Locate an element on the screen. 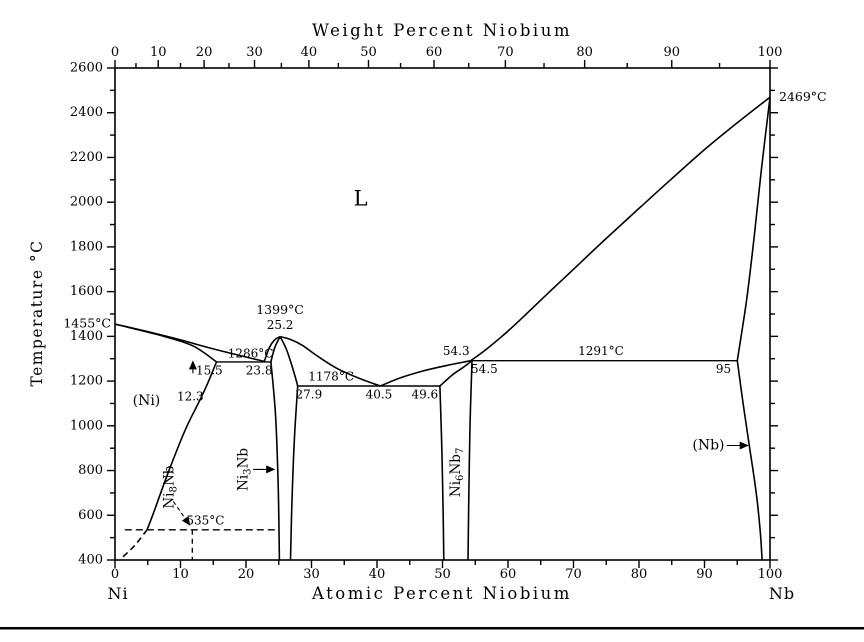  y-tick-label: 1200 is located at coordinates (86, 381).